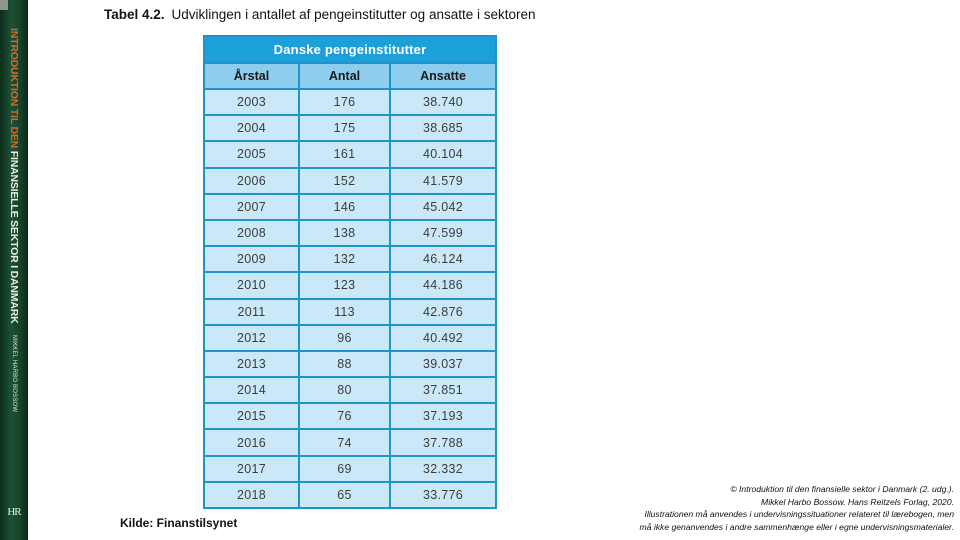  What do you see at coordinates (350, 49) in the screenshot?
I see `table-header-title: Danske pengeinstitutter` at bounding box center [350, 49].